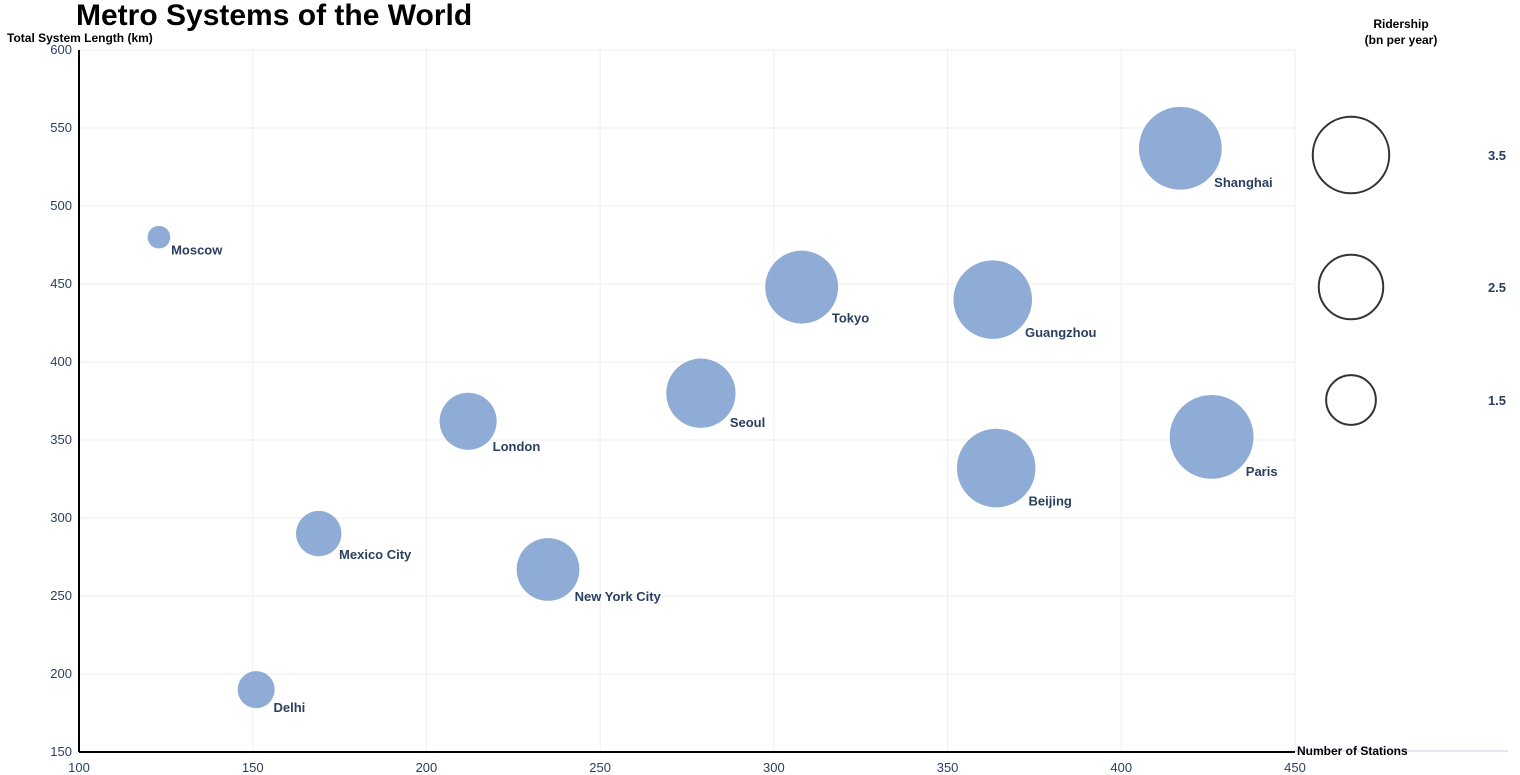 The width and height of the screenshot is (1520, 775). Describe the element at coordinates (1295, 767) in the screenshot. I see `x-tick-label: 450` at that location.